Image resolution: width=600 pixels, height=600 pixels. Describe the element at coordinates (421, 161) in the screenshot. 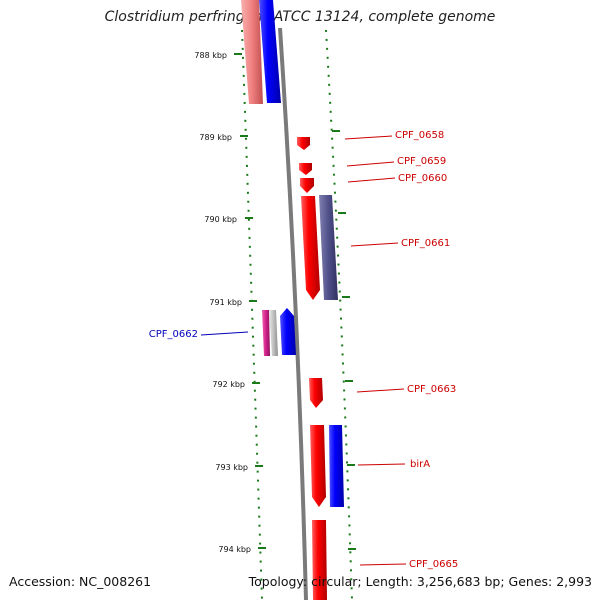

I see `gene-label-cpf-0659: CPF_0659` at that location.